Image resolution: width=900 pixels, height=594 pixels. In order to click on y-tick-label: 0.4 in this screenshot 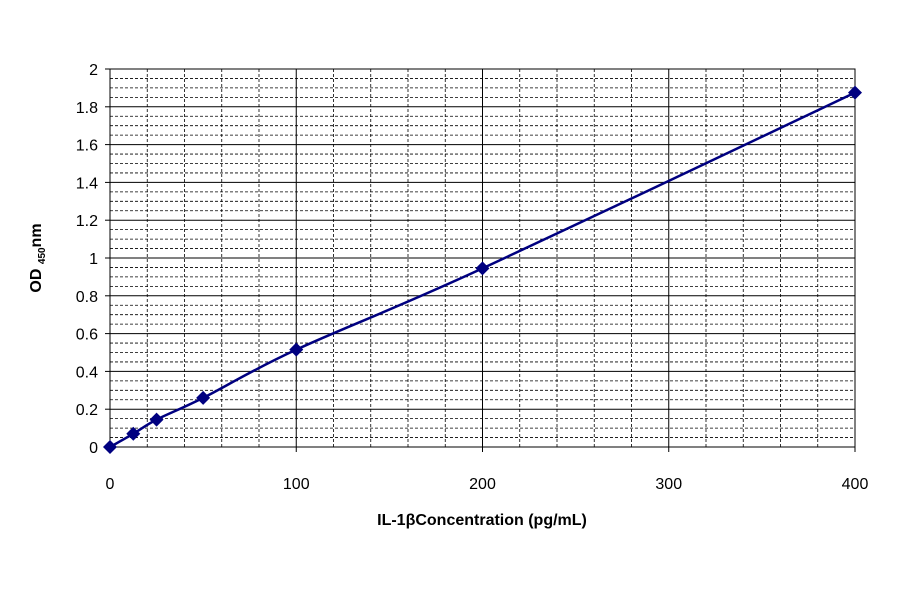, I will do `click(87, 372)`.